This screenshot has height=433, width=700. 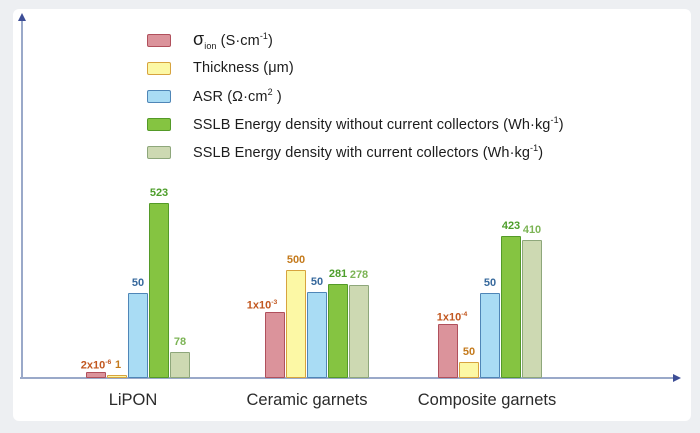 I want to click on bar-energy-density-with-cc-ceramic-garnets, so click(x=359, y=331).